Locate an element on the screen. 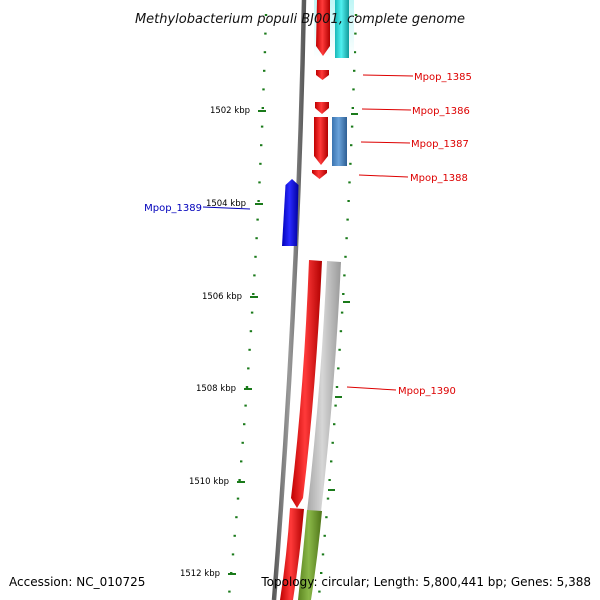  red-cds-long is located at coordinates (306, 384).